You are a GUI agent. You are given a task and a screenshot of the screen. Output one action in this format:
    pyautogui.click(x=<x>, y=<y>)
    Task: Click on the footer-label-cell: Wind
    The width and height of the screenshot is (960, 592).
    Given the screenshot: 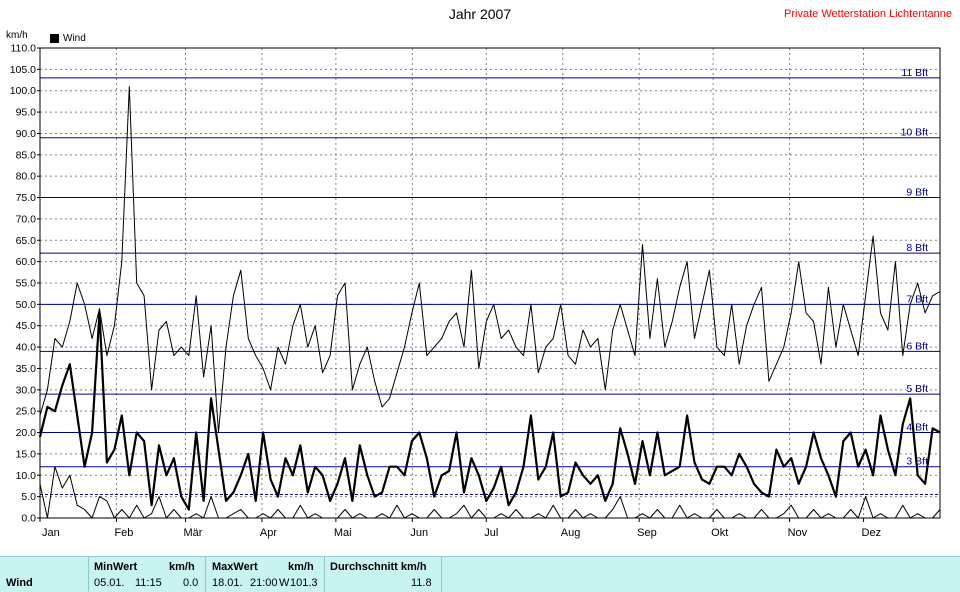 What is the action you would take?
    pyautogui.click(x=44, y=574)
    